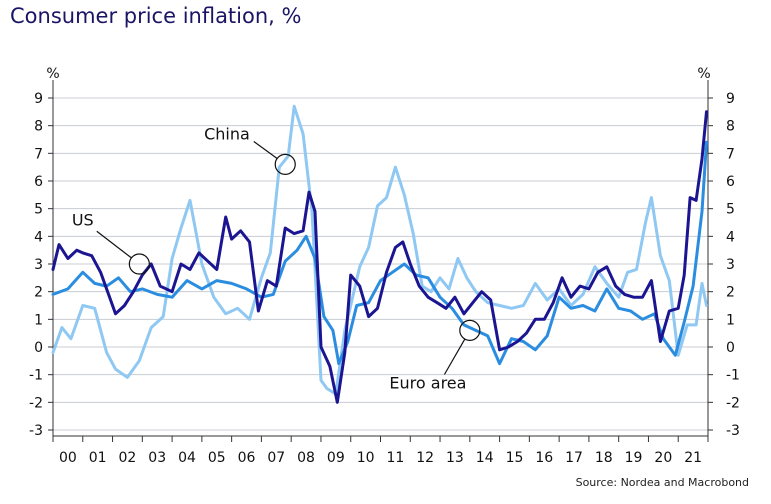 This screenshot has height=504, width=771. Describe the element at coordinates (662, 482) in the screenshot. I see `source-note: Source: Nordea and Macrobond` at that location.